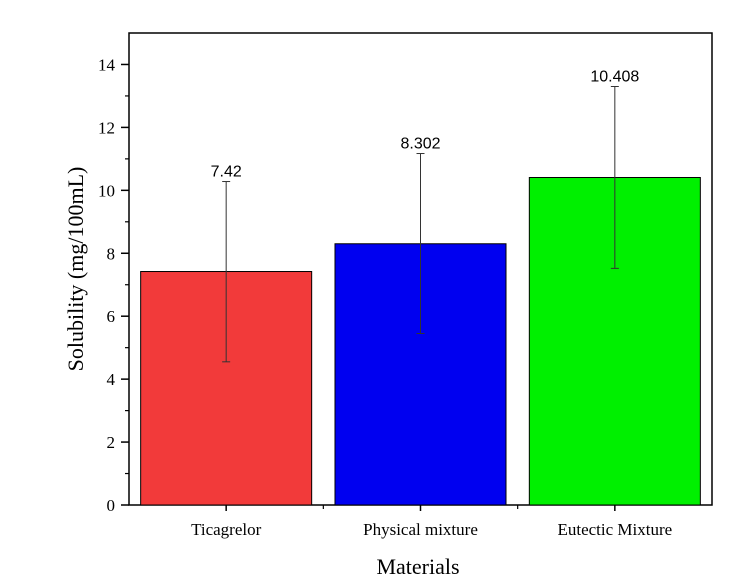  What do you see at coordinates (226, 529) in the screenshot?
I see `x-tick-label: Ticagrelor` at bounding box center [226, 529].